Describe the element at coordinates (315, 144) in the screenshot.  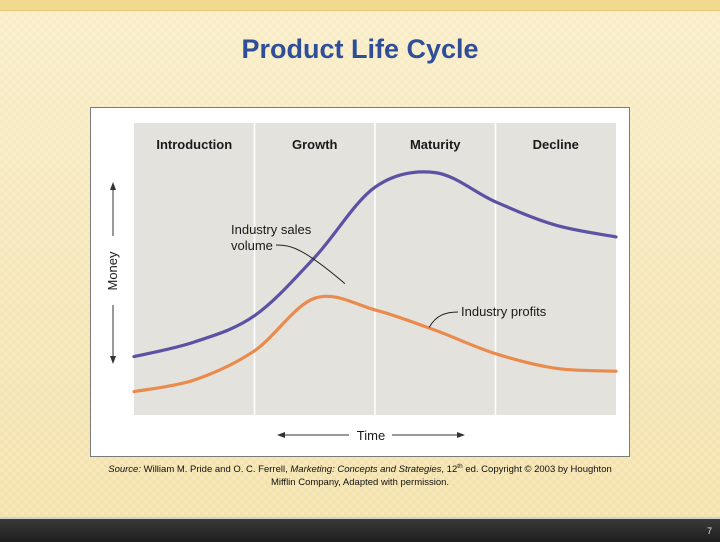
I see `stage-label-growth: Growth` at that location.